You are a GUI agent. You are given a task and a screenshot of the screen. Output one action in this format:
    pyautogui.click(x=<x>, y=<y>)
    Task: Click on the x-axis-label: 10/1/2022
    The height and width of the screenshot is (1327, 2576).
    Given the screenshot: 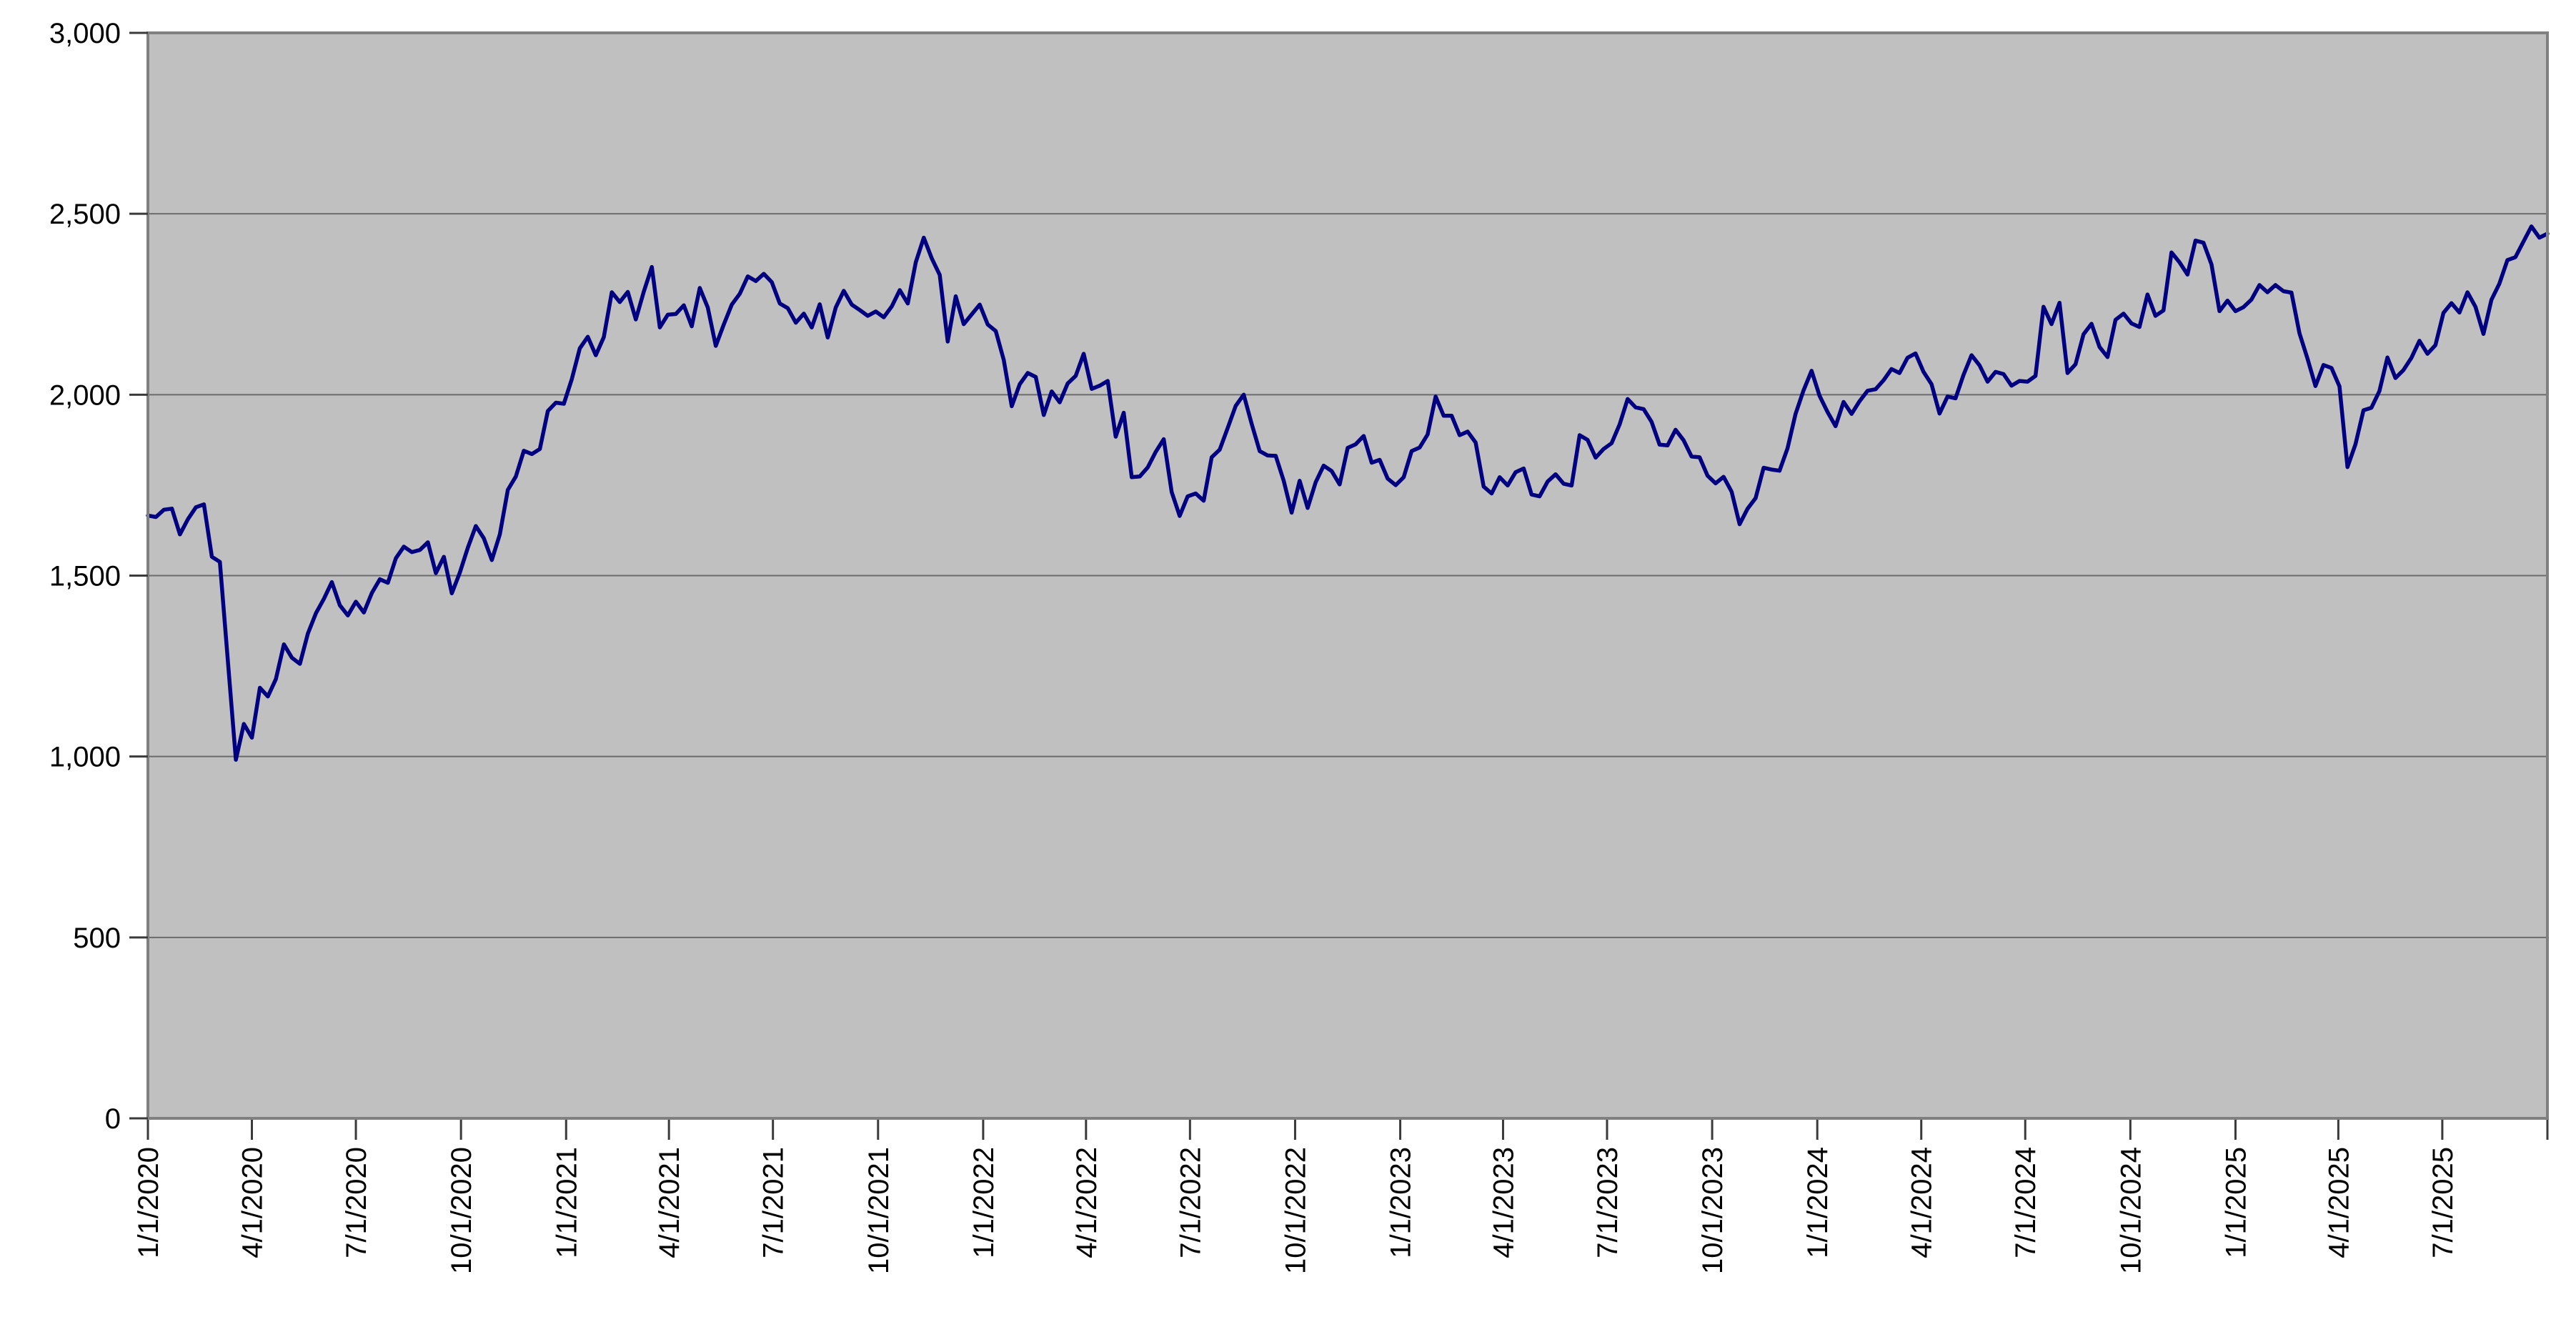 What is the action you would take?
    pyautogui.click(x=1295, y=1210)
    